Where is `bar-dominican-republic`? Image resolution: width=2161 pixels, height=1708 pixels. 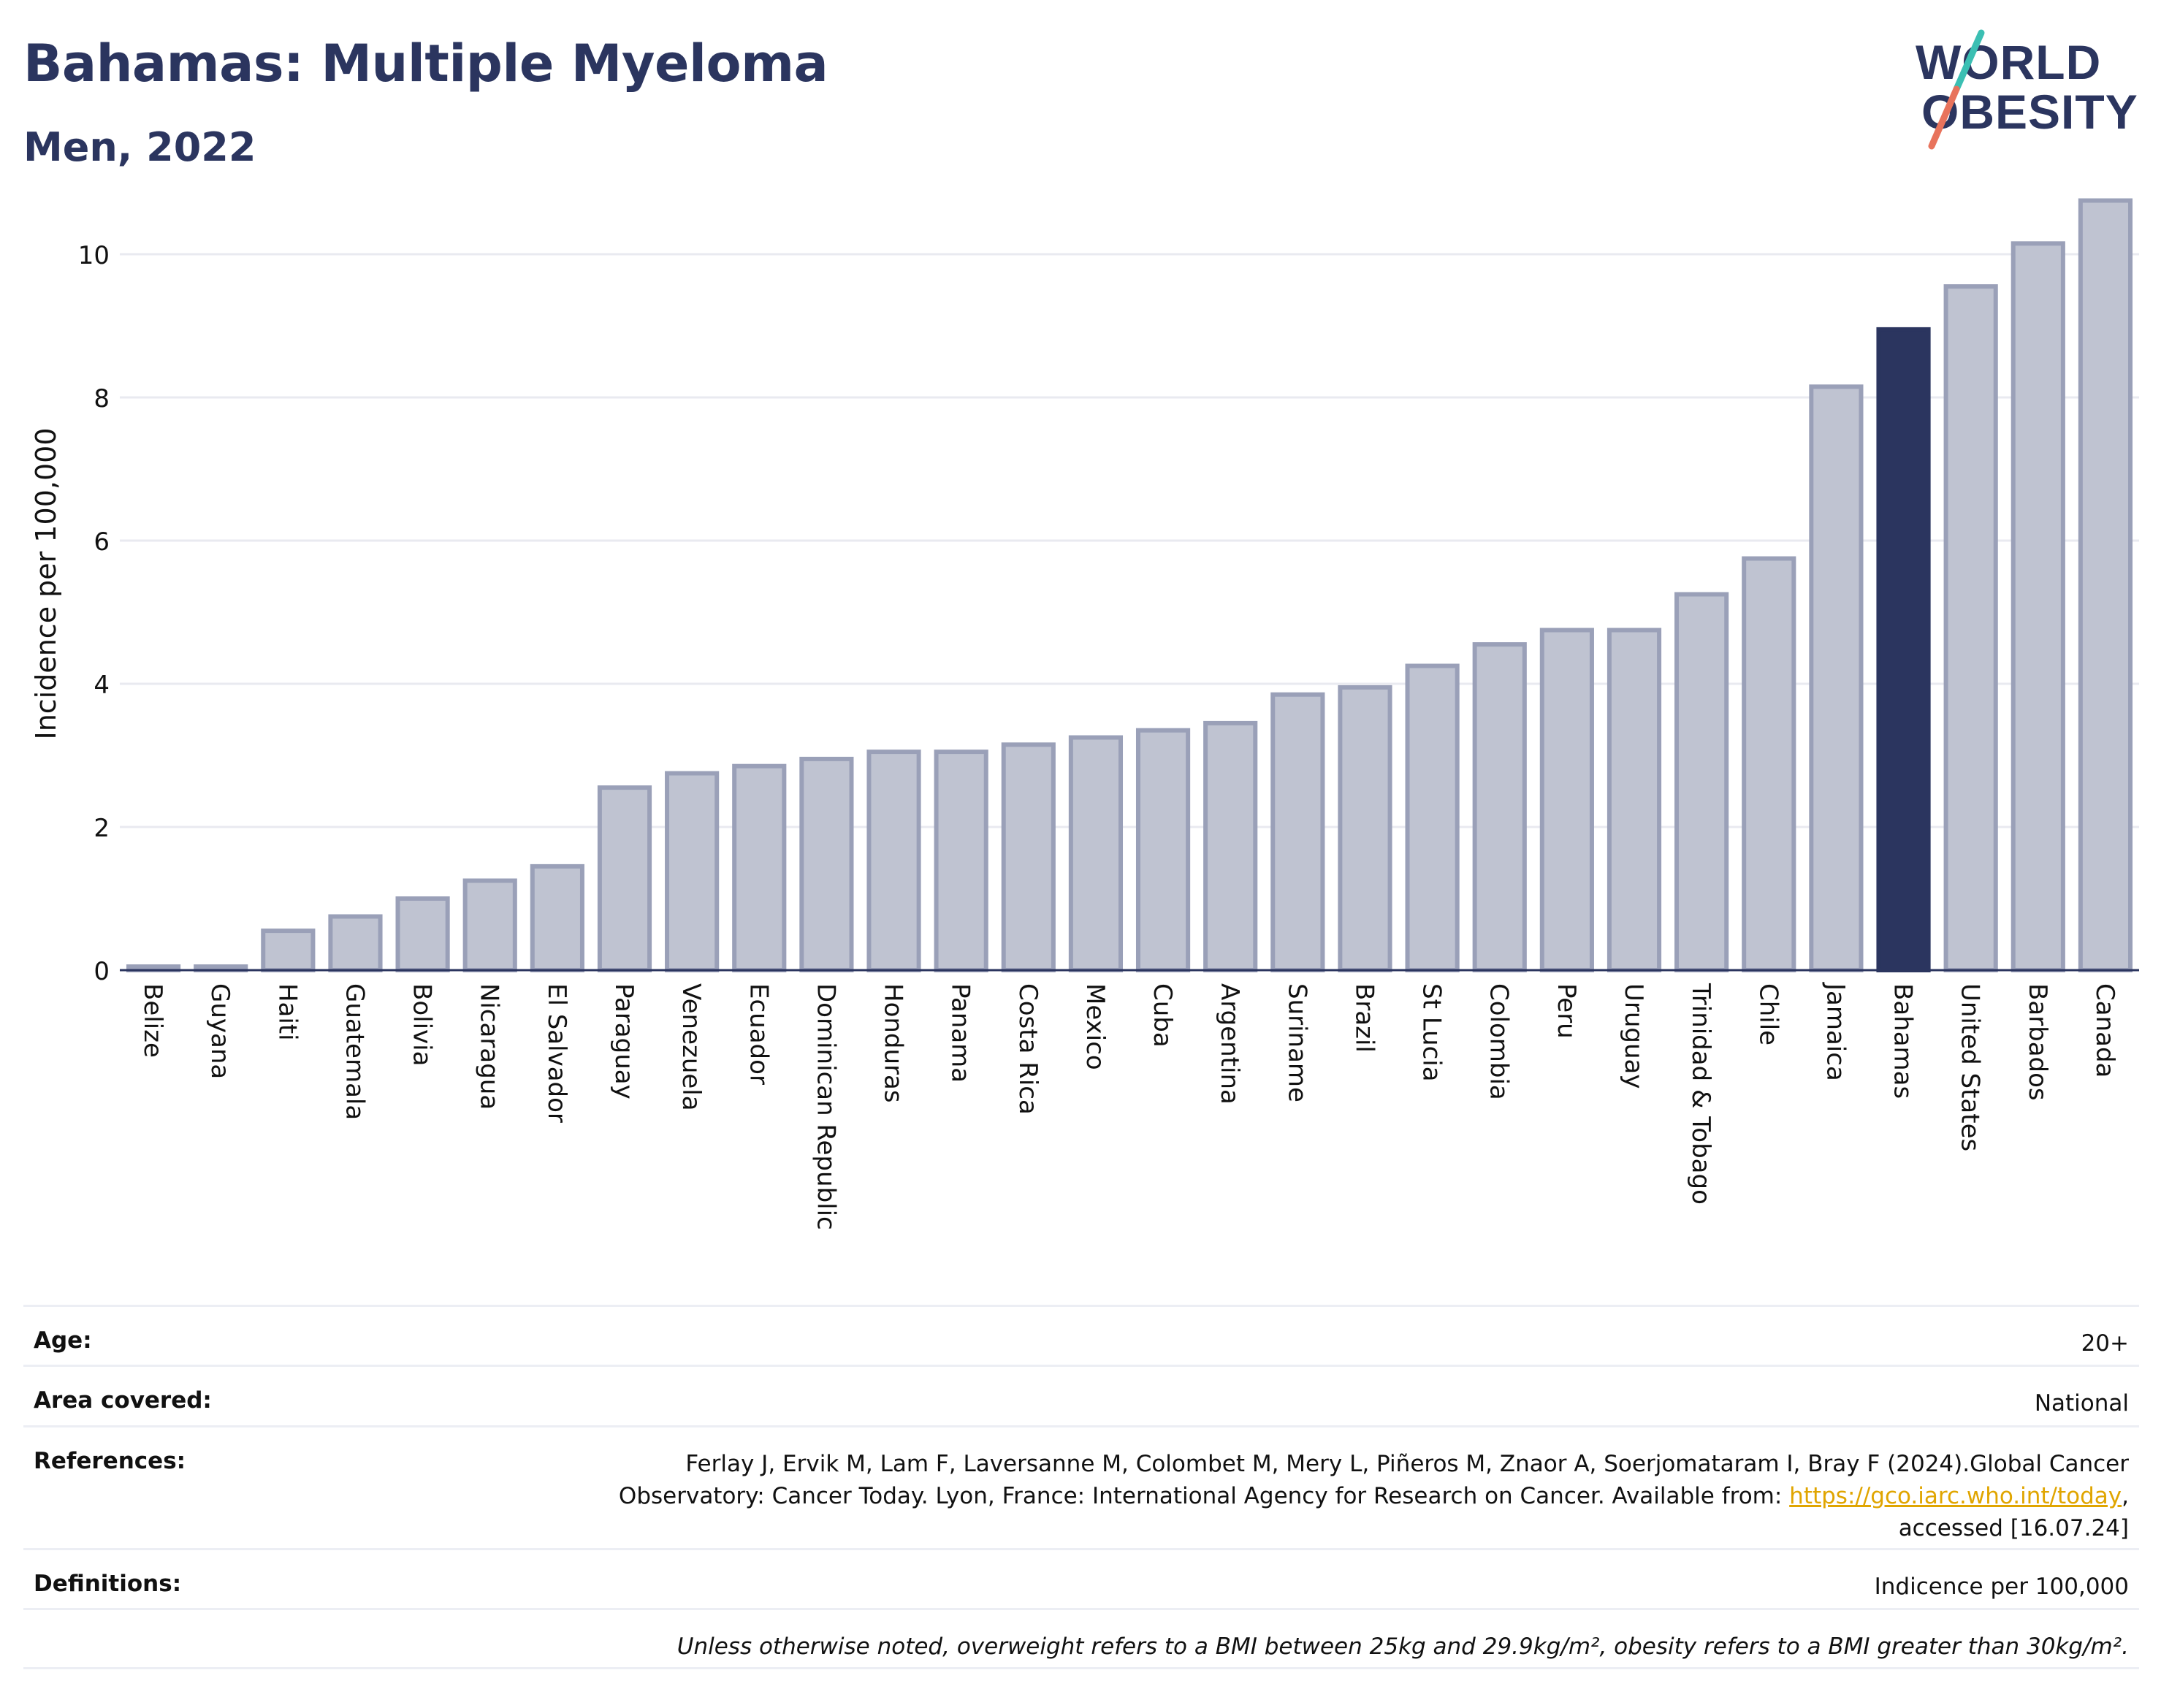 bar-dominican-republic is located at coordinates (827, 865).